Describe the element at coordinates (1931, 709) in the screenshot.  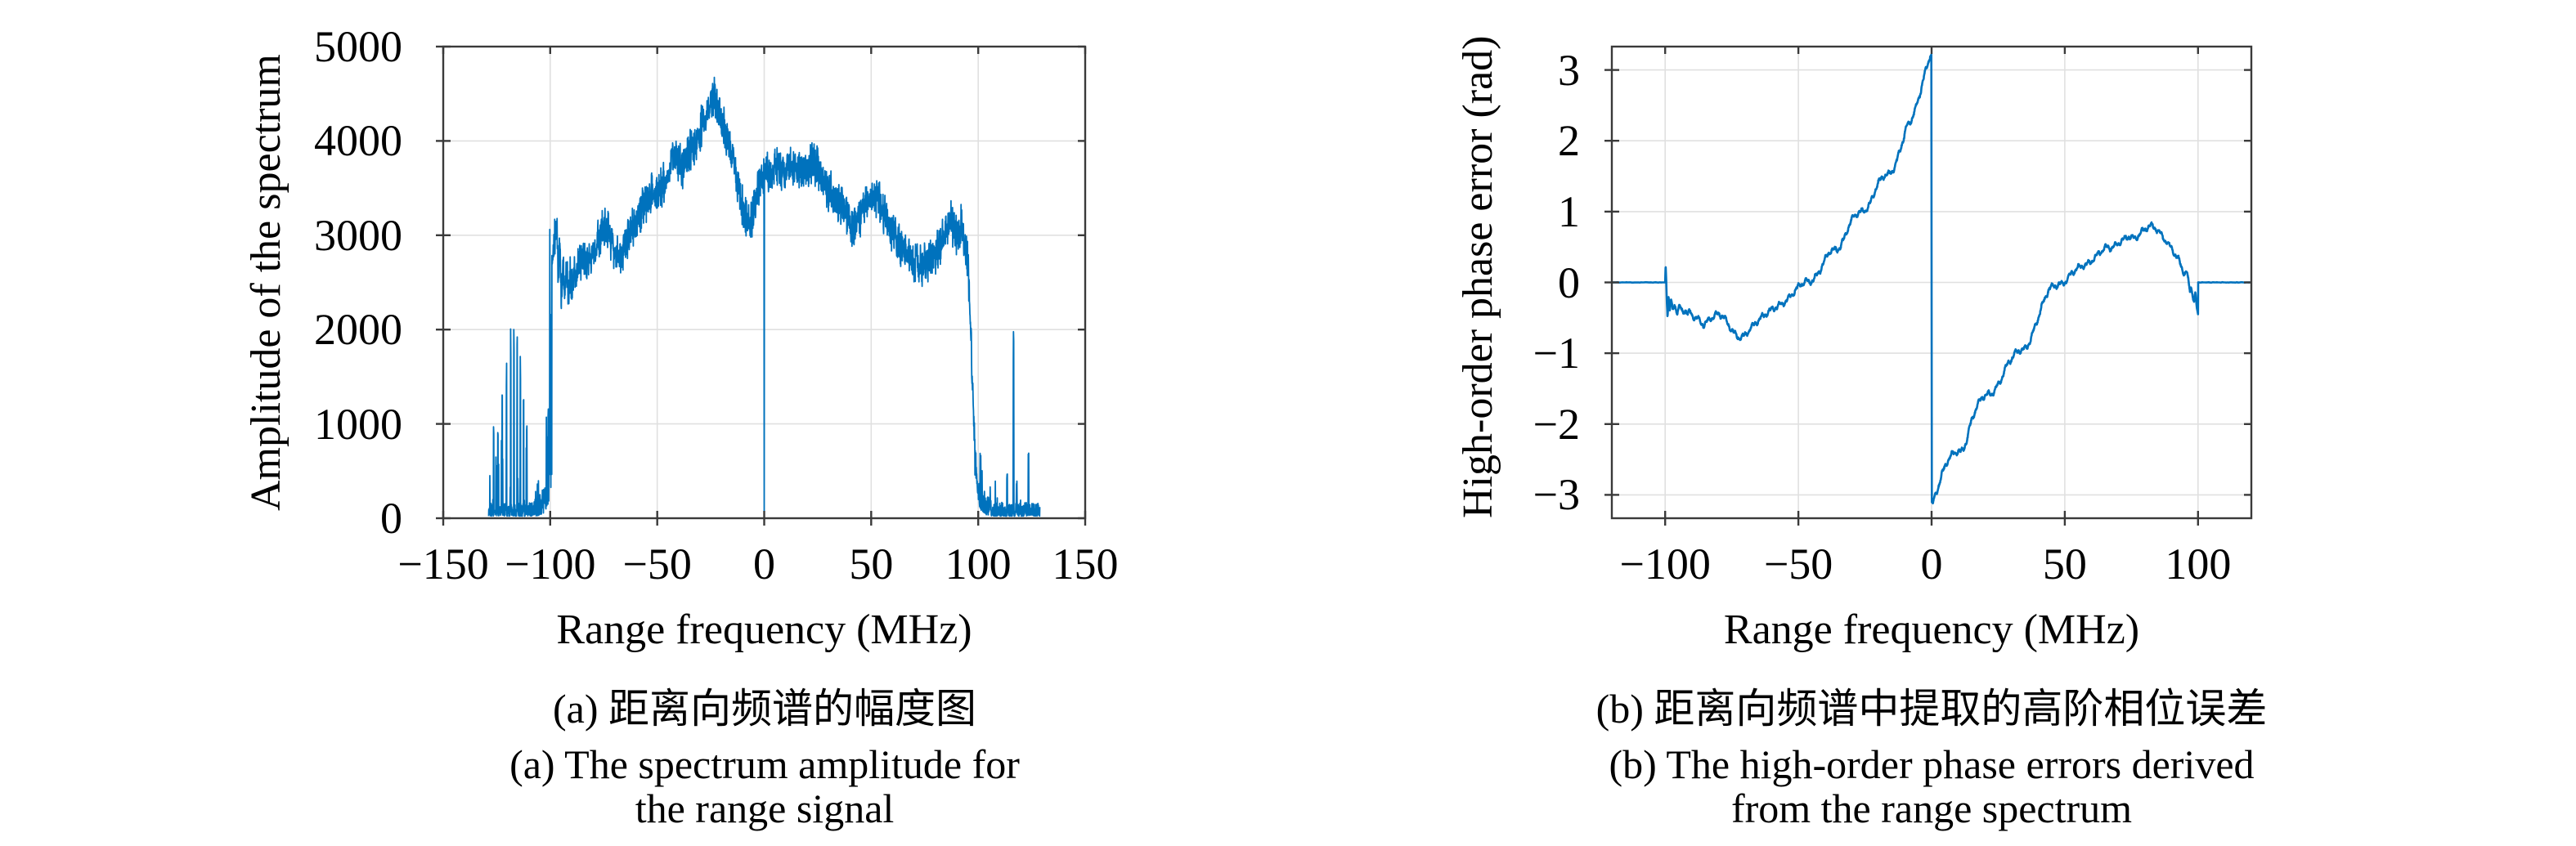
I see `caption-b-chinese: (b) 距离向频谱中提取的高阶相位误差` at that location.